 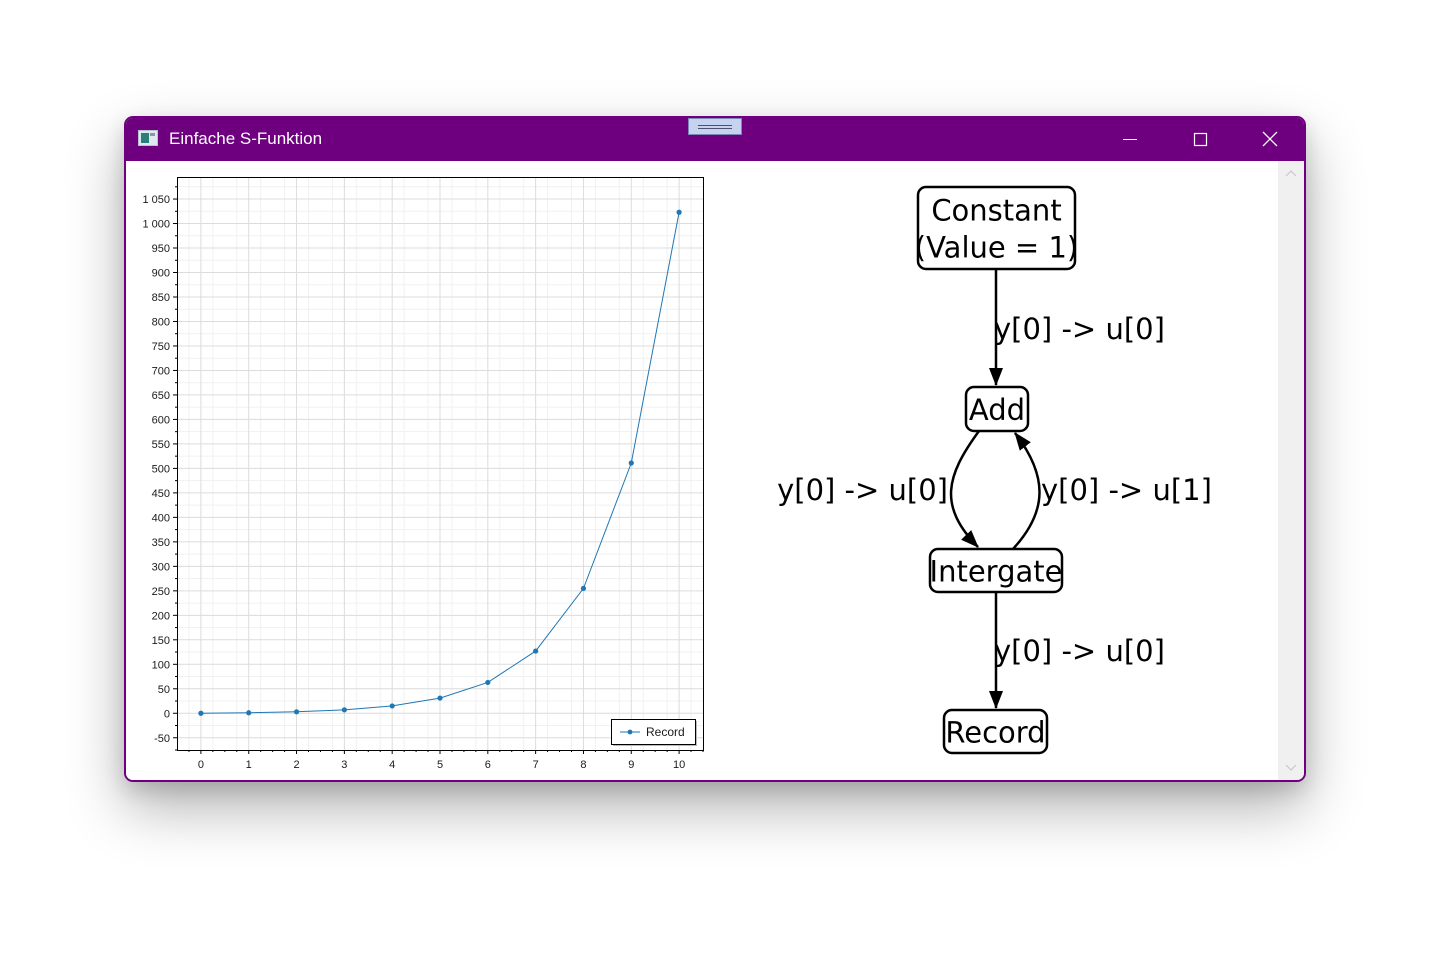 I want to click on y-tick-label: 800, so click(x=161, y=322).